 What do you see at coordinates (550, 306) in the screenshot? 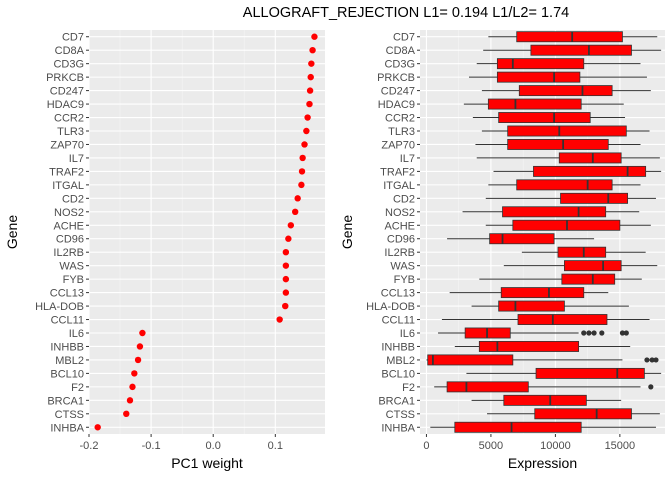
I see `boxplot-hla-dob` at bounding box center [550, 306].